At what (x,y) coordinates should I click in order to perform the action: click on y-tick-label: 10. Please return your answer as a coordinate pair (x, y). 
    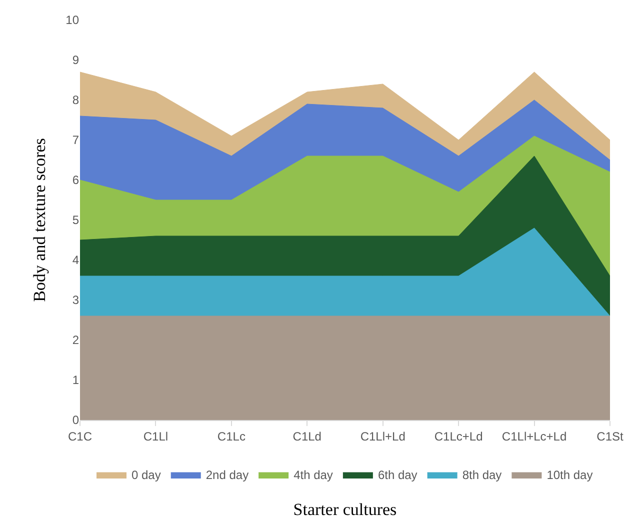
    Looking at the image, I should click on (73, 20).